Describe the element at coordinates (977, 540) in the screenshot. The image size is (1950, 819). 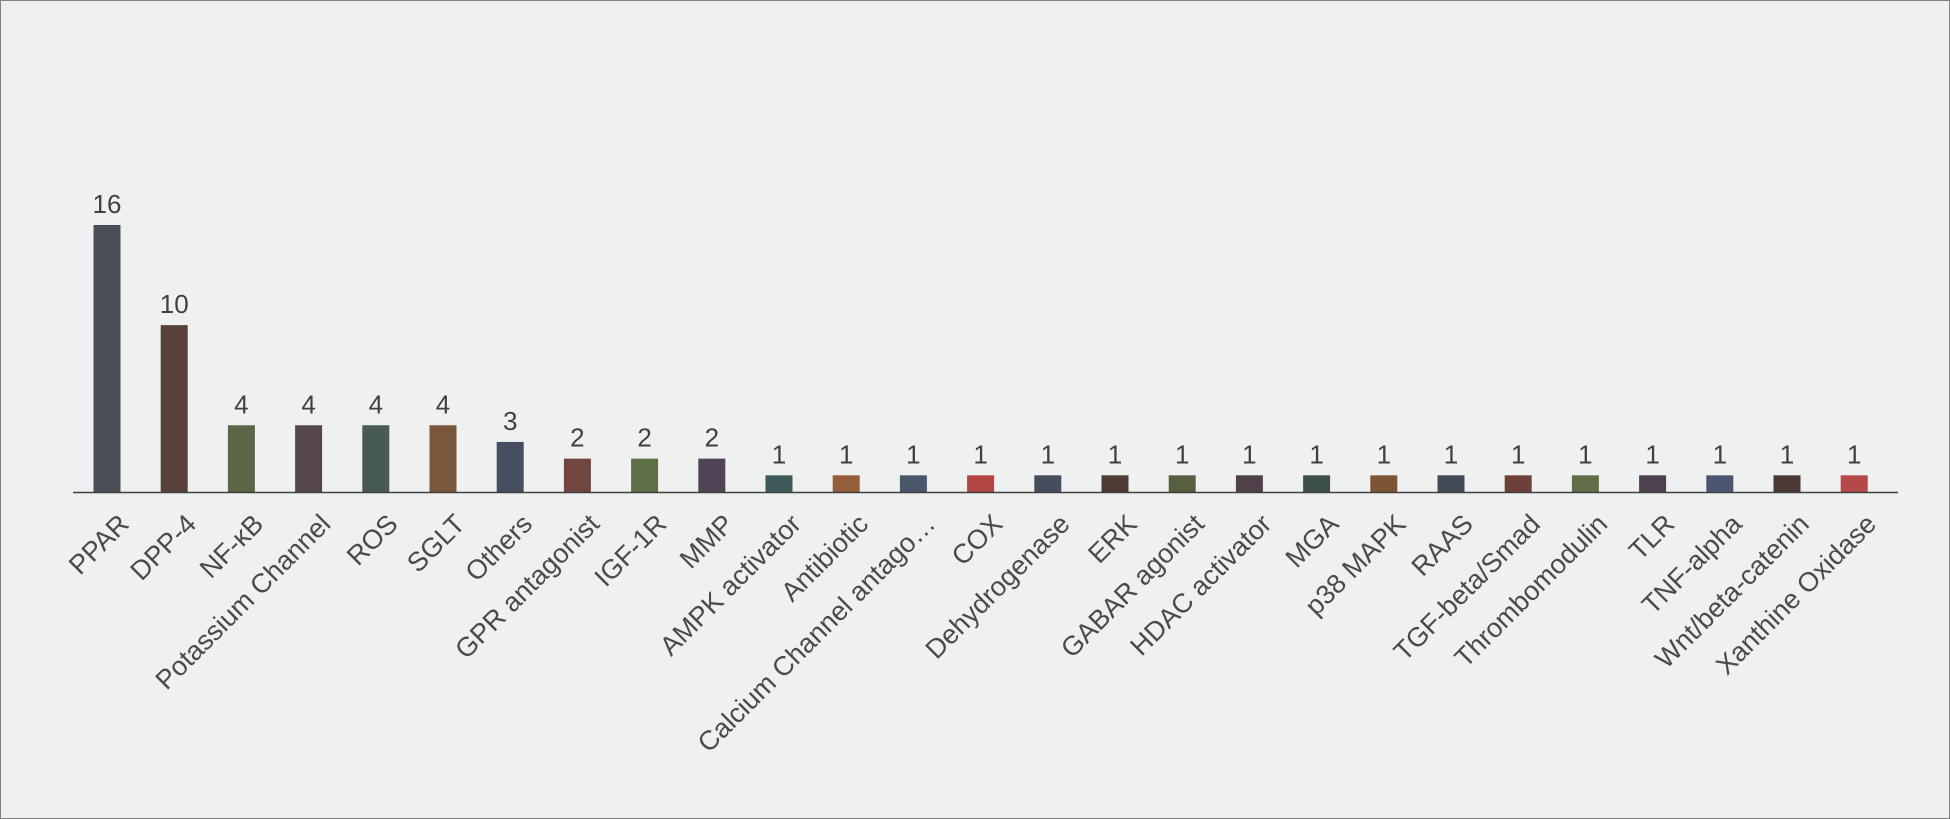
I see `x-tick-label: COX` at that location.